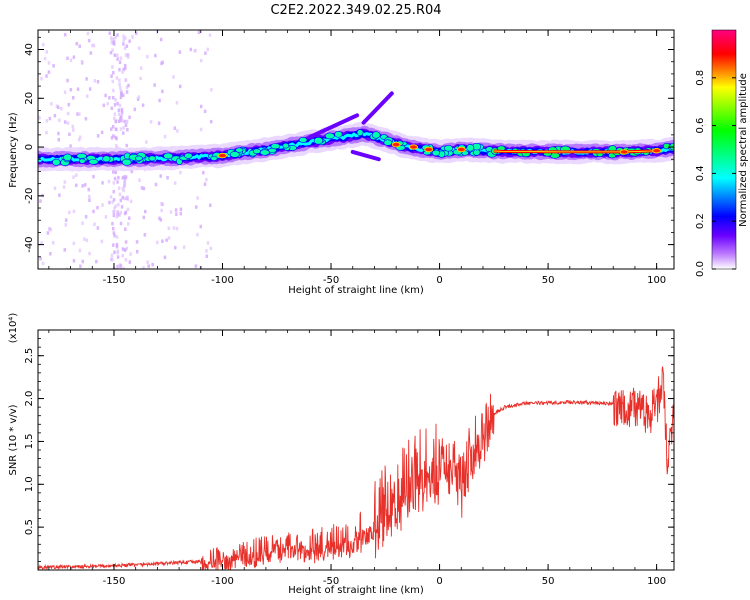 This screenshot has width=750, height=600. I want to click on x-tick-label: 100, so click(656, 280).